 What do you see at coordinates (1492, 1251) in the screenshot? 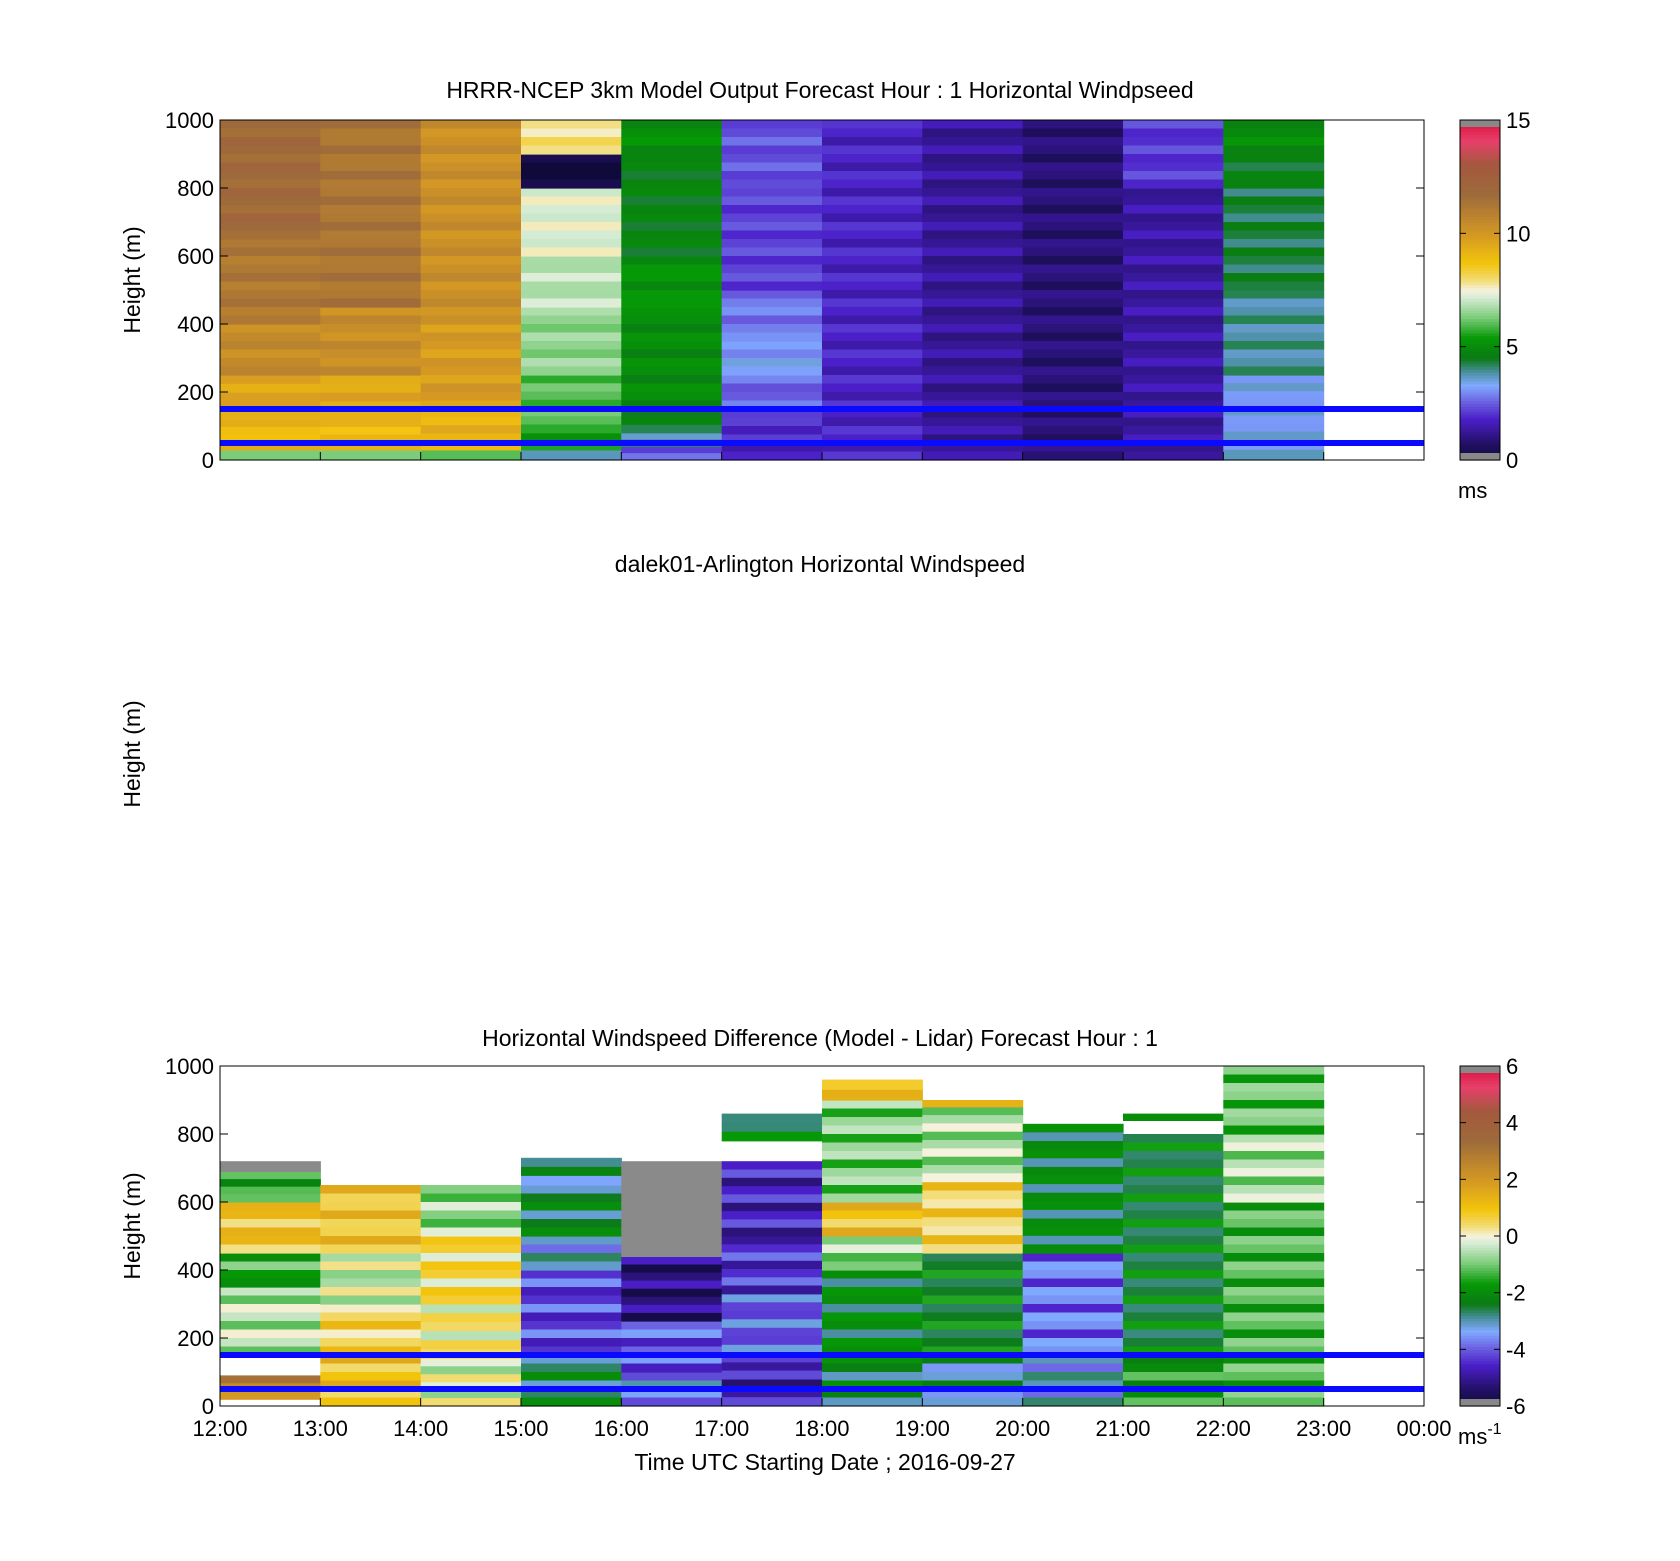
I see `colorbar: -6 -4 -2 0 2 4 6 ms-1` at bounding box center [1492, 1251].